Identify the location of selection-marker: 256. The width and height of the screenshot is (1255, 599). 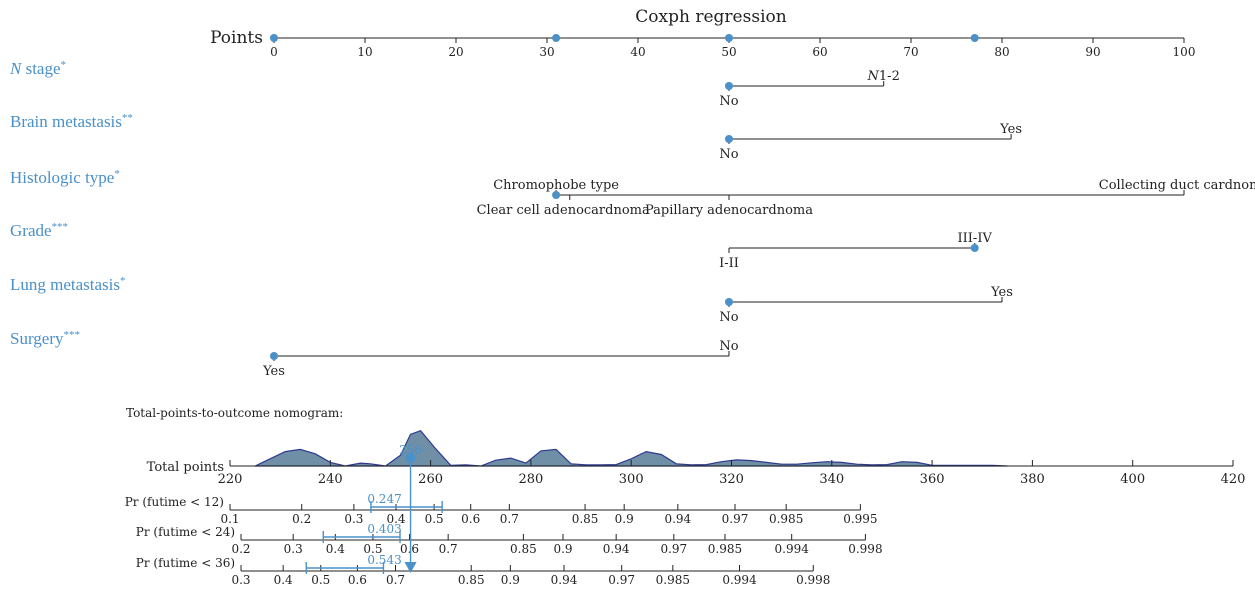
(410, 508).